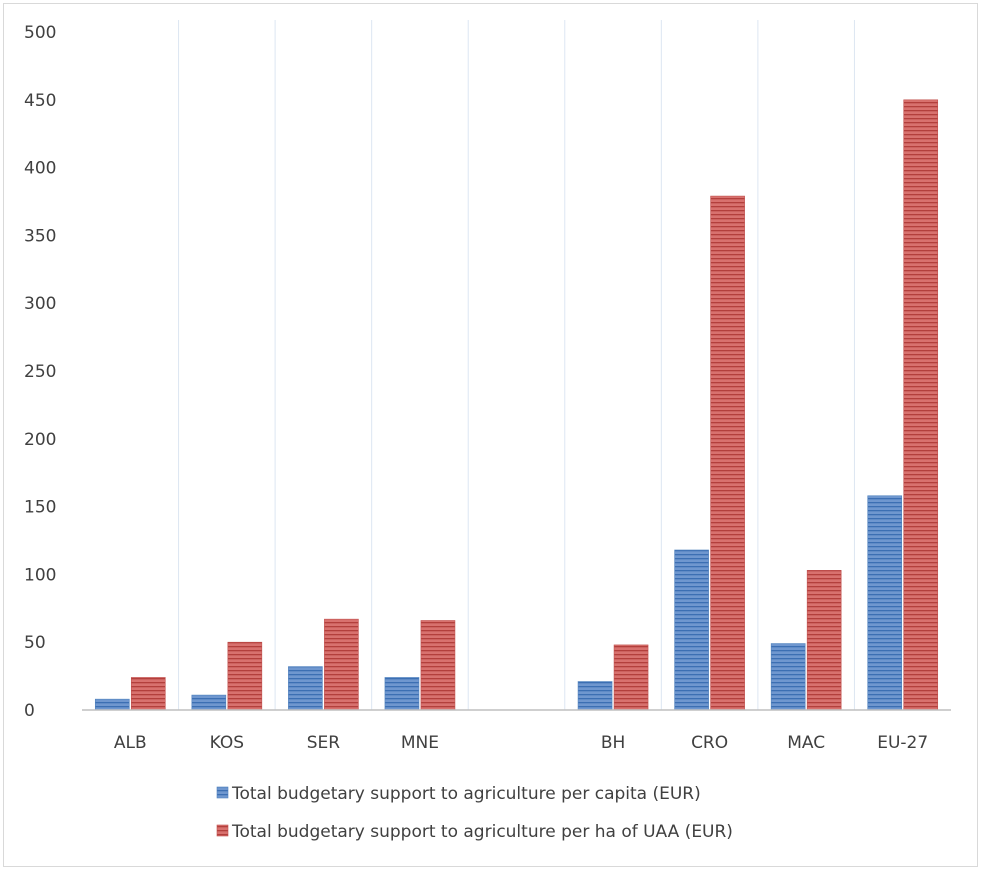  What do you see at coordinates (209, 702) in the screenshot?
I see `bar-per-capita-KOS` at bounding box center [209, 702].